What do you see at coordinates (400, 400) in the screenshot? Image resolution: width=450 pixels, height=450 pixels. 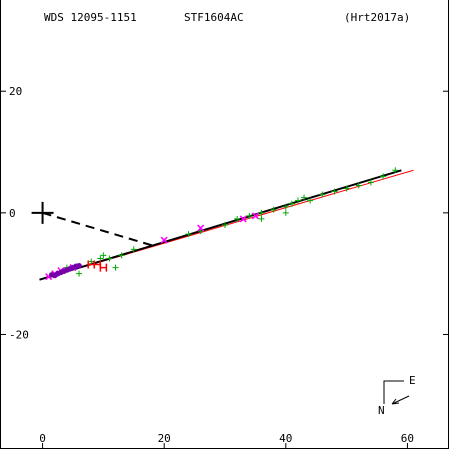 I see `compass-motion-arrow` at bounding box center [400, 400].